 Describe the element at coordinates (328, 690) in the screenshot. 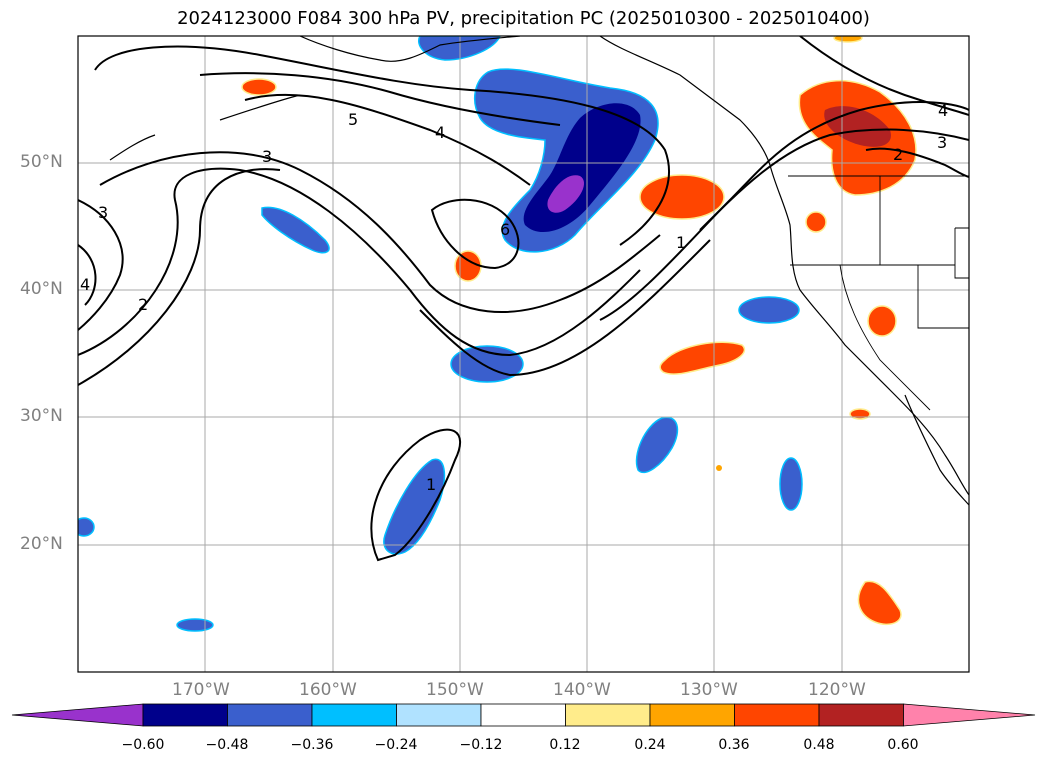

I see `lon-label: 160°W` at that location.